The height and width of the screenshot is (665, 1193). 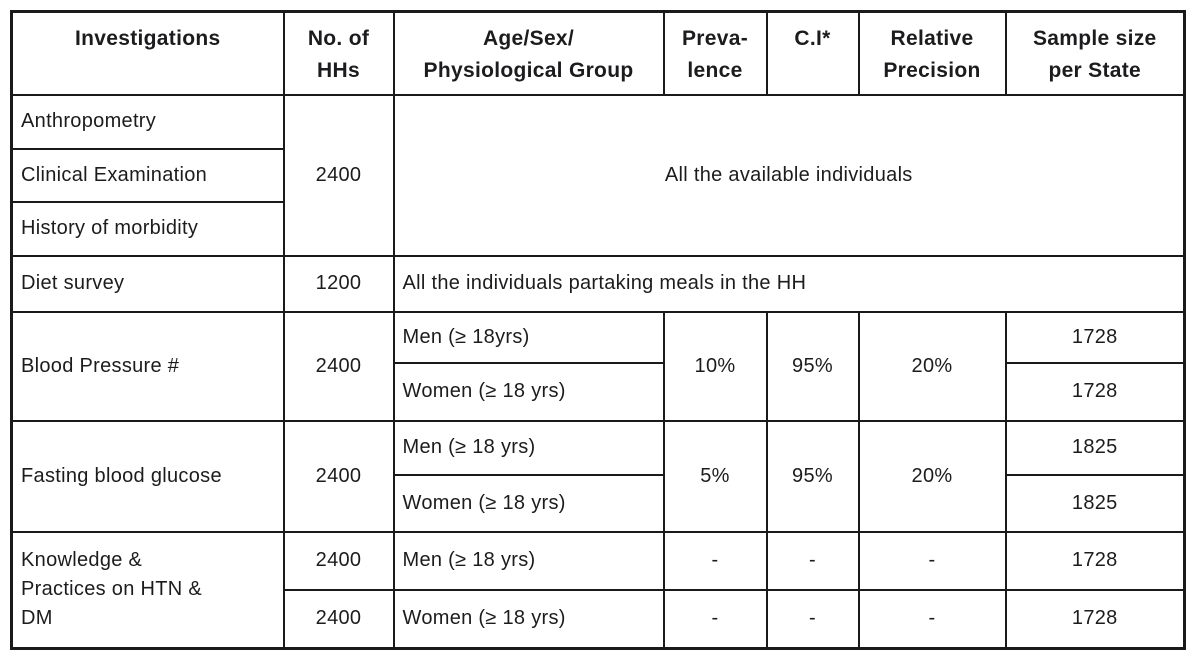 I want to click on cell-history-of-morbidity: History of morbidity, so click(x=147, y=228).